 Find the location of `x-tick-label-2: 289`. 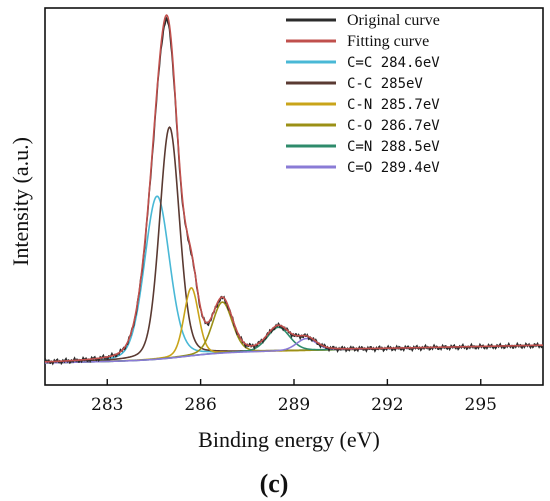

x-tick-label-2: 289 is located at coordinates (294, 405).